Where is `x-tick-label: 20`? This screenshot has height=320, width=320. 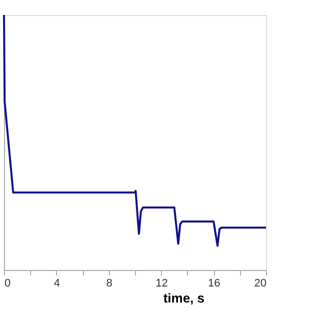 x-tick-label: 20 is located at coordinates (260, 284).